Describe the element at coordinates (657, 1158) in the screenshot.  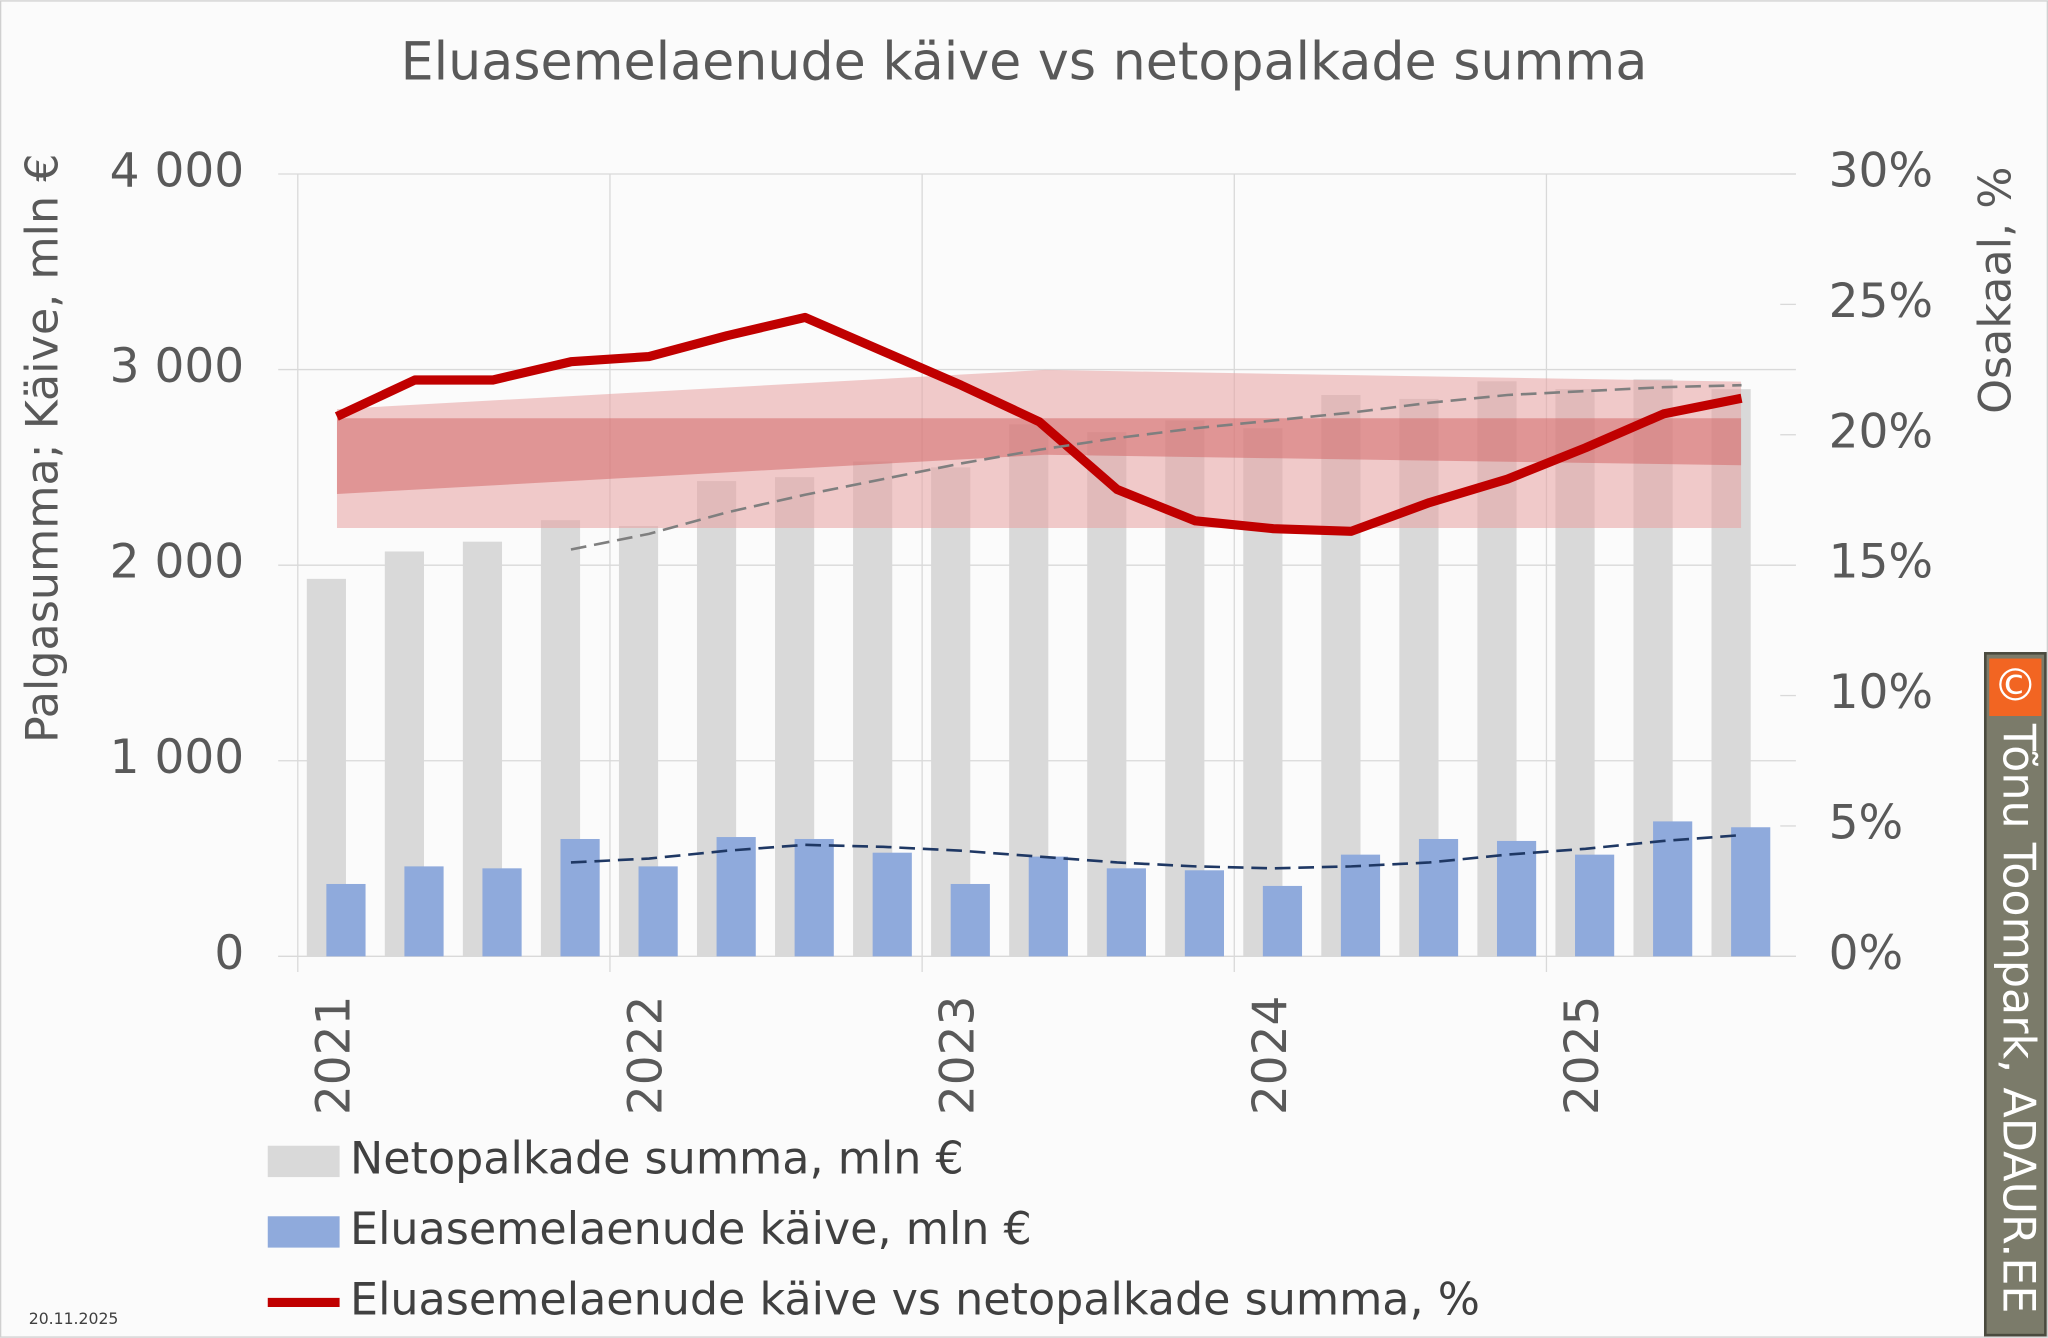
I see `legend-label: Netopalkade summa, mln €` at that location.